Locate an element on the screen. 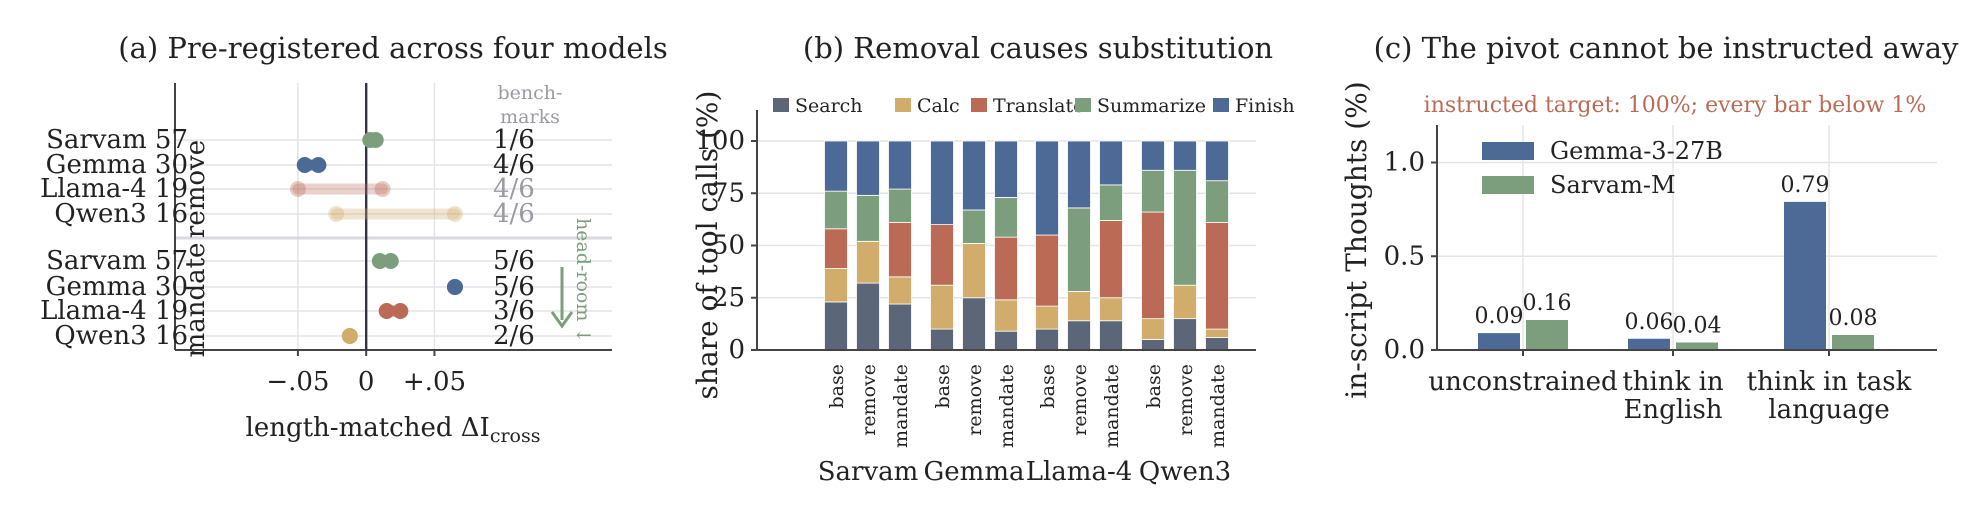 The image size is (1980, 515). legend-label: Gemma-3-27B is located at coordinates (1636, 151).